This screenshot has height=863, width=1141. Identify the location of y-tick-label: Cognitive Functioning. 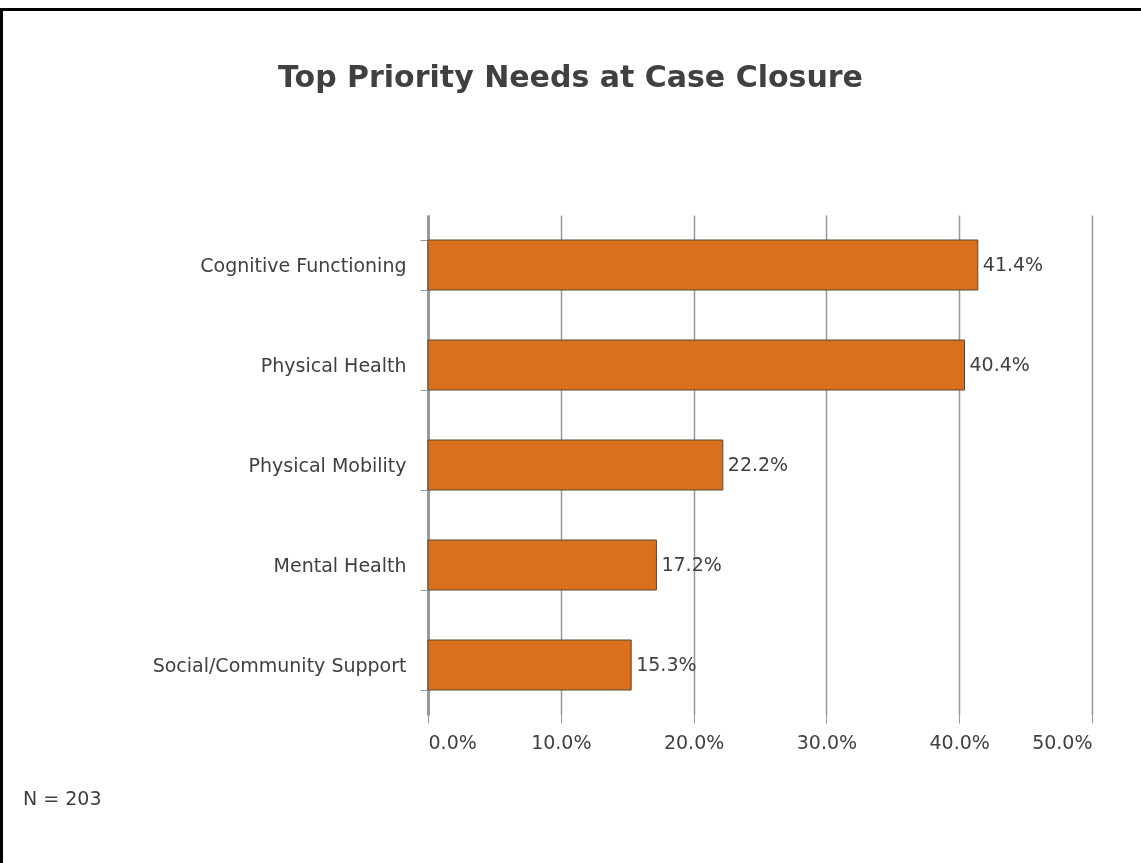
(303, 264).